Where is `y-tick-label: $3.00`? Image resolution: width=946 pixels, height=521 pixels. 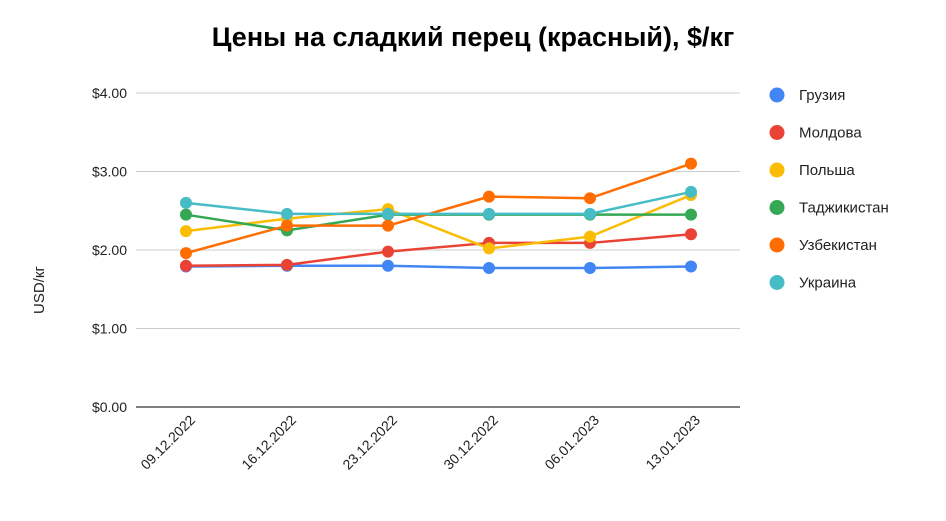 y-tick-label: $3.00 is located at coordinates (109, 172).